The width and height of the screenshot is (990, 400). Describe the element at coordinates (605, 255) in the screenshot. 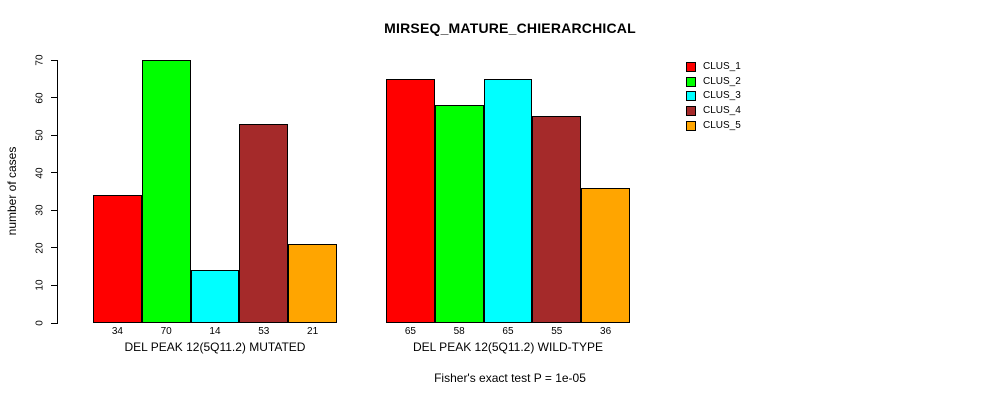

I see `bar-clus_5-group2` at that location.